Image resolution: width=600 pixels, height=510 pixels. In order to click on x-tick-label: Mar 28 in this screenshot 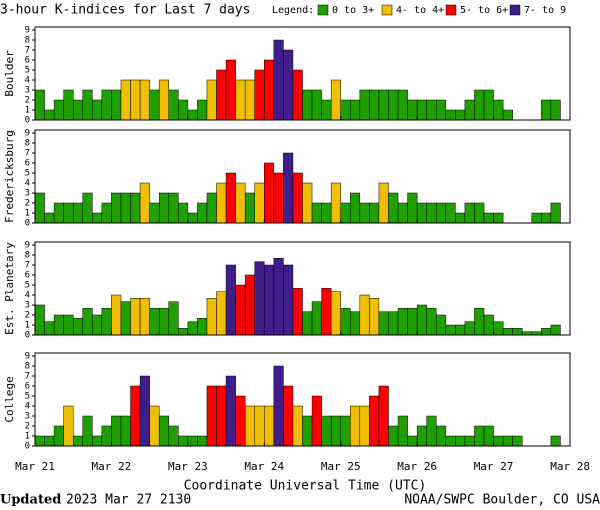, I will do `click(570, 466)`.